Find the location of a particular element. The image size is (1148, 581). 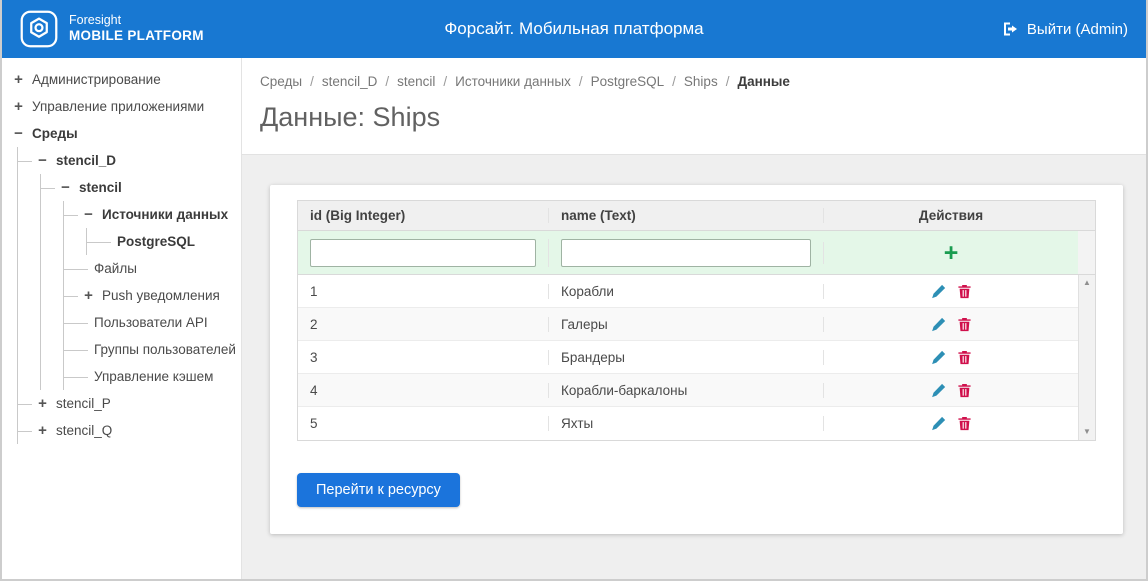

table-row: 3 Брандеры is located at coordinates (688, 357).